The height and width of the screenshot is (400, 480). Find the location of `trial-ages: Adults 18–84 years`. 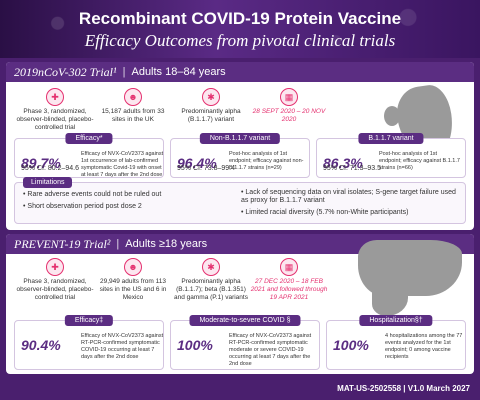

trial-ages: Adults 18–84 years is located at coordinates (178, 72).